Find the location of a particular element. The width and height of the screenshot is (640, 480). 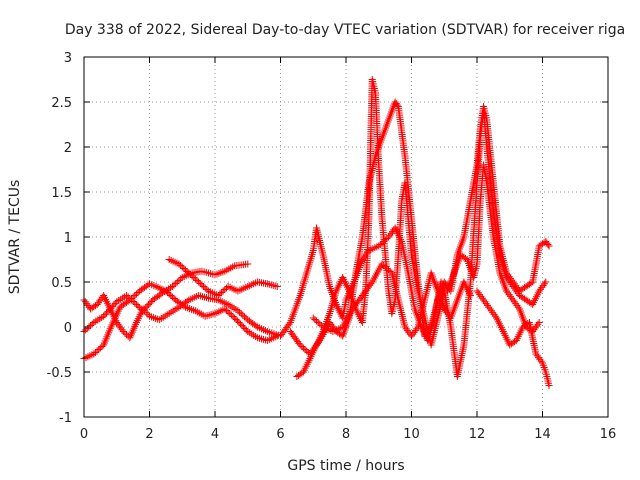

series-track-b is located at coordinates (180, 321).